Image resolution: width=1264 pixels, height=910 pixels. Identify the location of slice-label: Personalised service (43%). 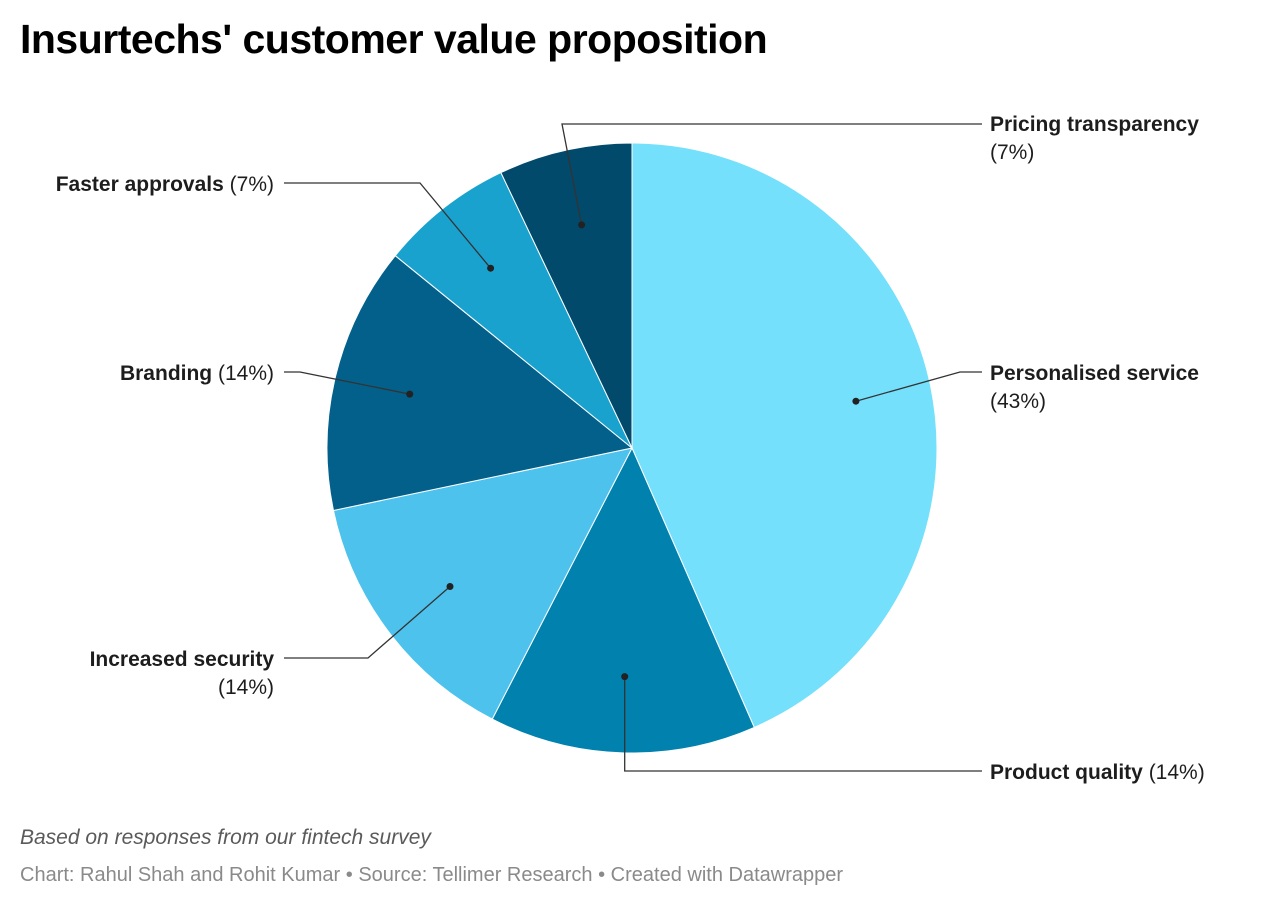
(1094, 387).